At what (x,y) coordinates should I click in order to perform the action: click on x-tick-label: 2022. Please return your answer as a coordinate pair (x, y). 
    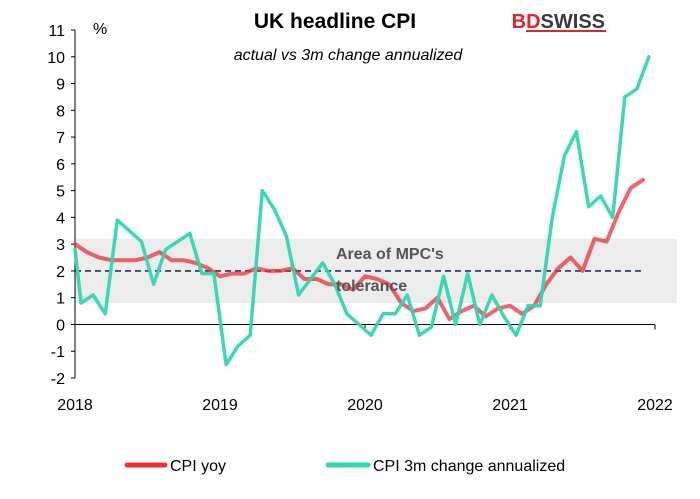
    Looking at the image, I should click on (655, 405).